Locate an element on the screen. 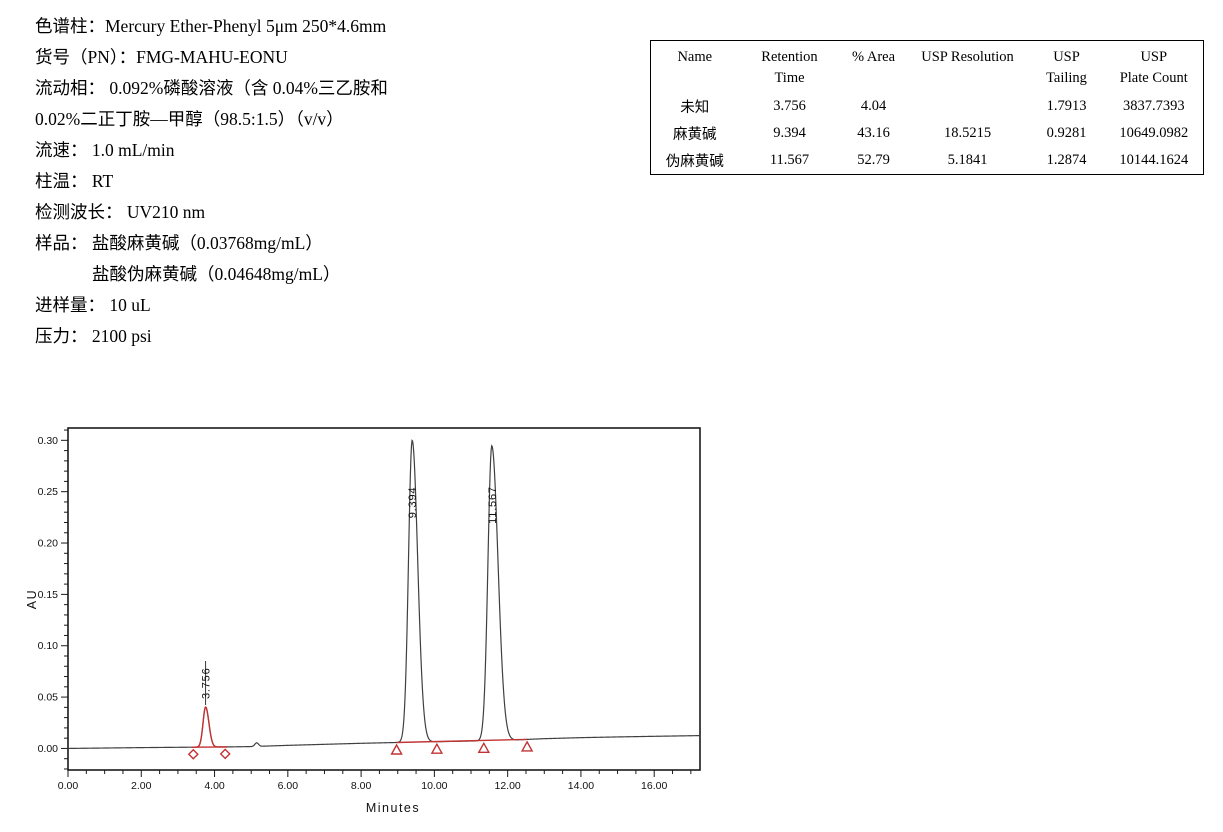  table-cell: 43.16 is located at coordinates (873, 133).